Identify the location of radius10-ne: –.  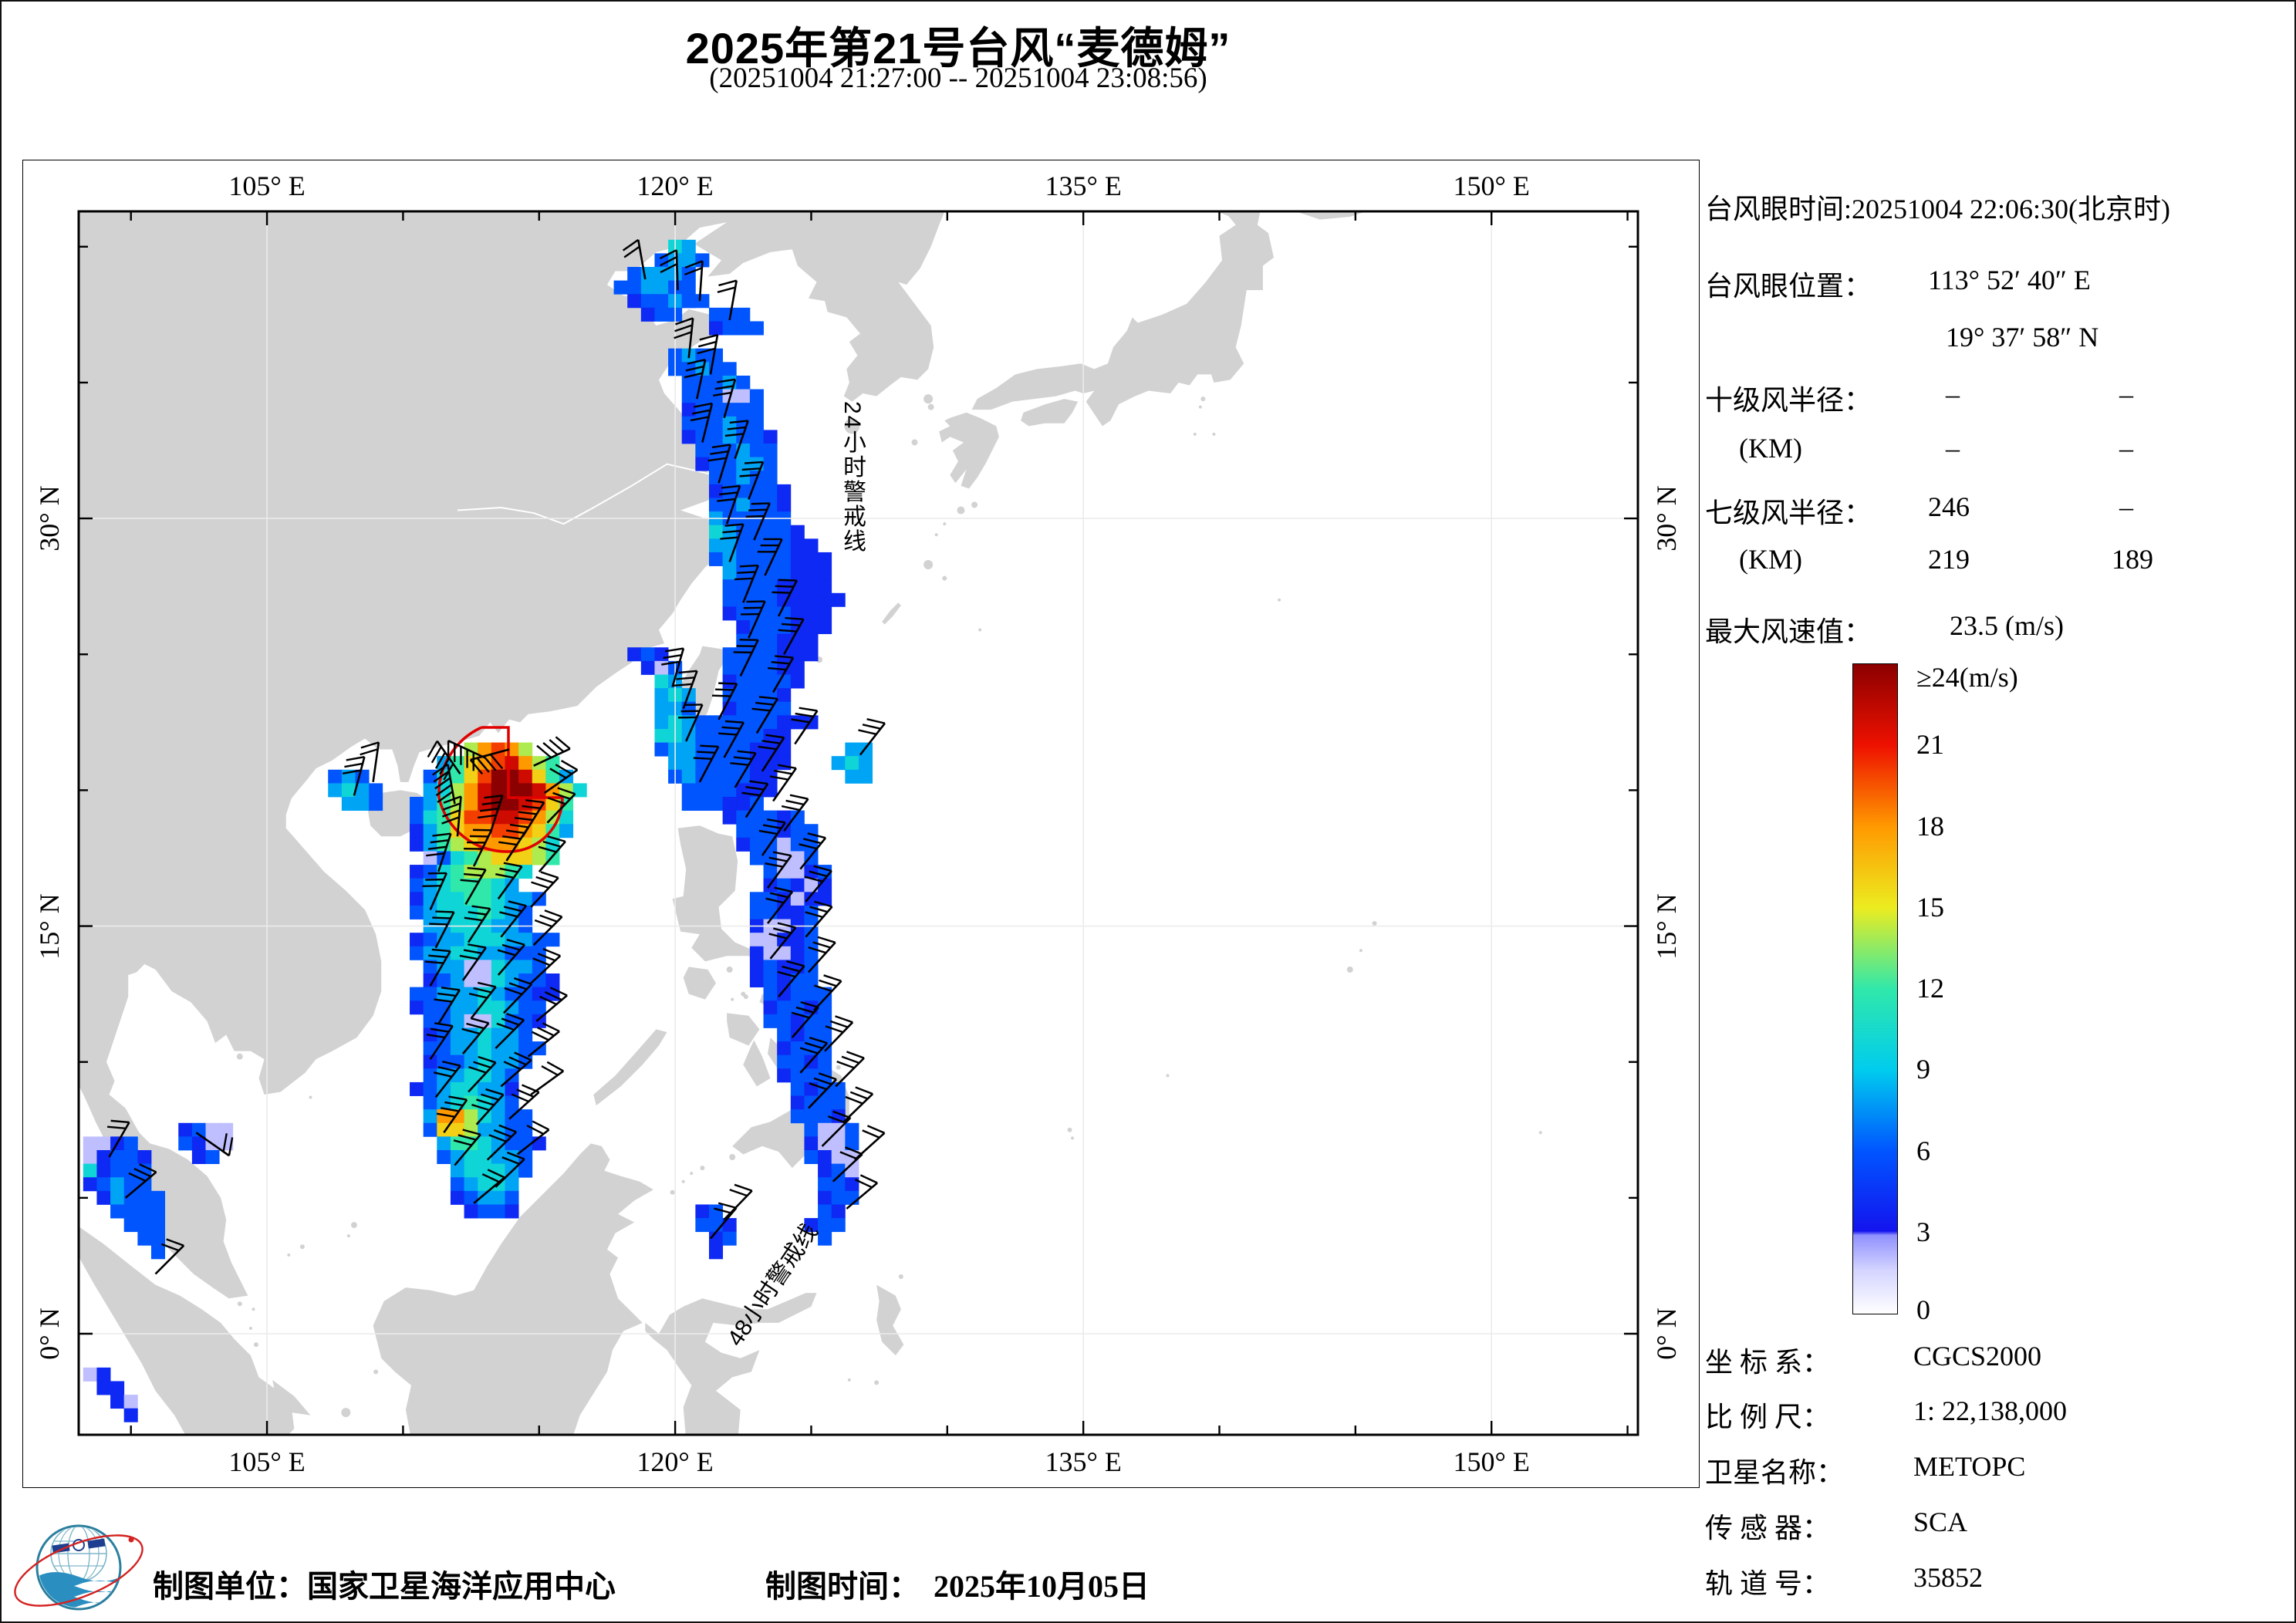
(1953, 394).